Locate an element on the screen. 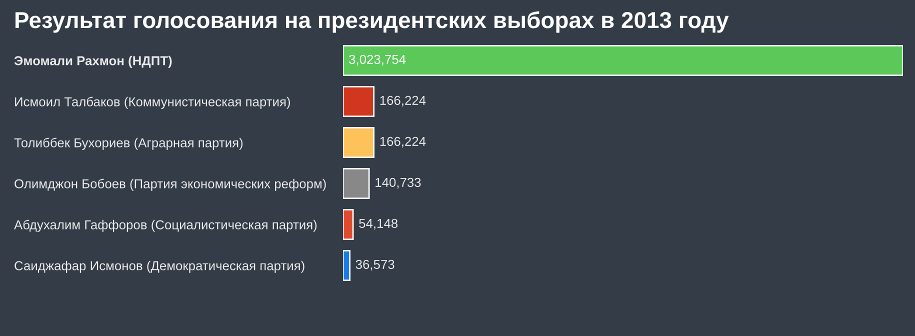  data-label: 36,573 is located at coordinates (375, 265).